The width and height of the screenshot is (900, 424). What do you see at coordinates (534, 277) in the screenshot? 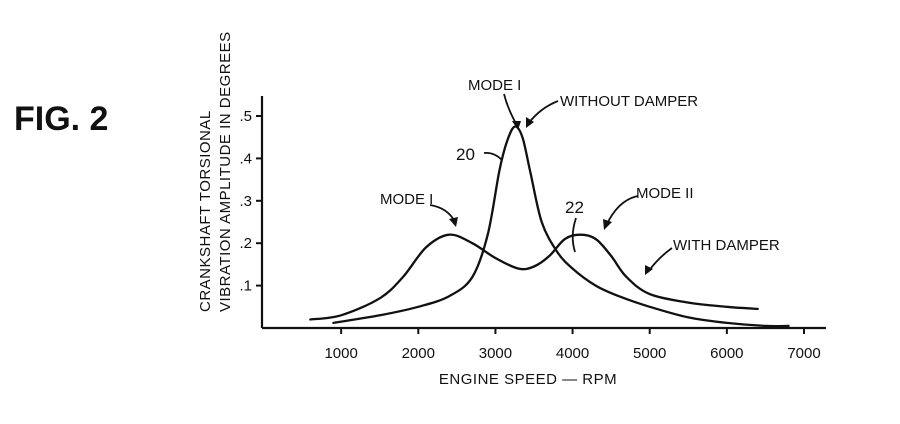
I see `series-line-with-damper` at bounding box center [534, 277].